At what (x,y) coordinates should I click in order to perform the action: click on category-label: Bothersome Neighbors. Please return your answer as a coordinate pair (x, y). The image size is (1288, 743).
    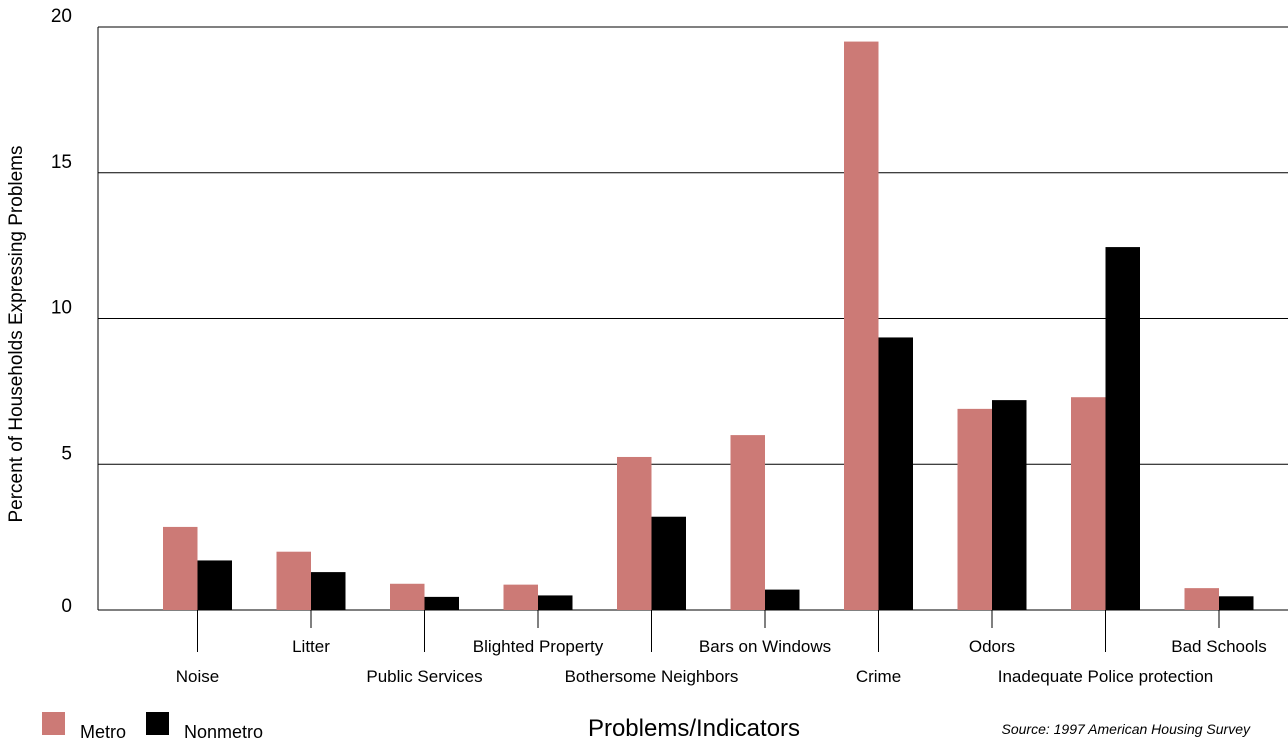
    Looking at the image, I should click on (652, 676).